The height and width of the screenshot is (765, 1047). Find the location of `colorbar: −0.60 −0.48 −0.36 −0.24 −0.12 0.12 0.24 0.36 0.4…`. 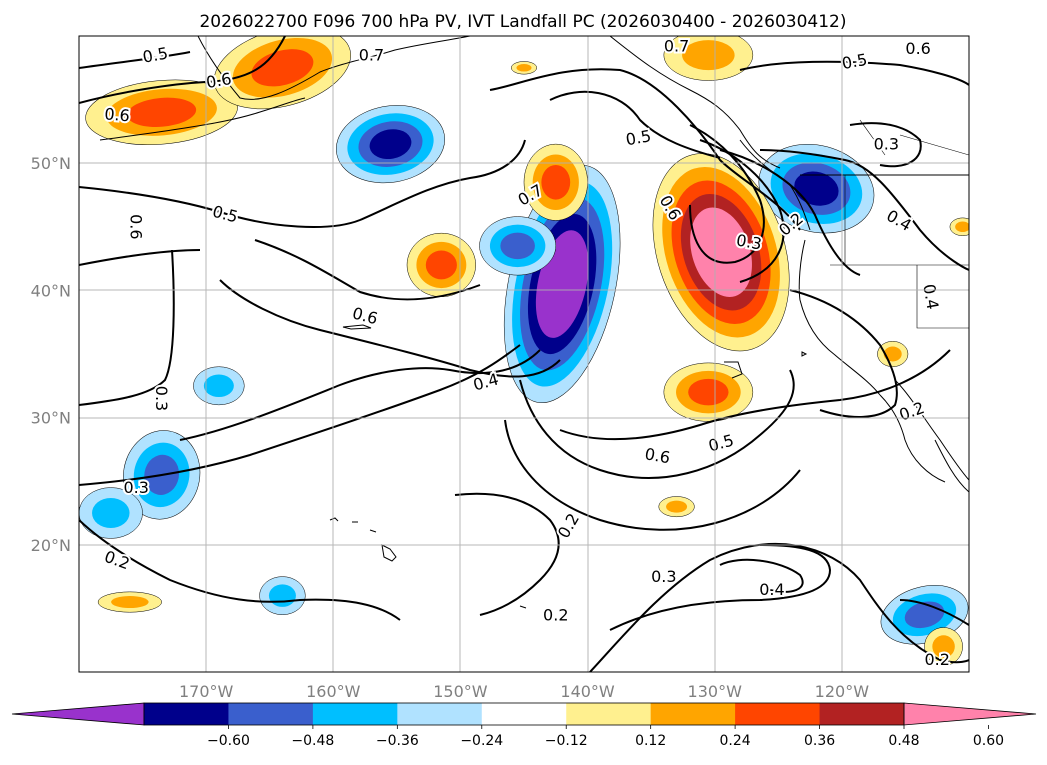

colorbar: −0.60 −0.48 −0.36 −0.24 −0.12 0.12 0.24 0.36 0.4… is located at coordinates (524, 725).